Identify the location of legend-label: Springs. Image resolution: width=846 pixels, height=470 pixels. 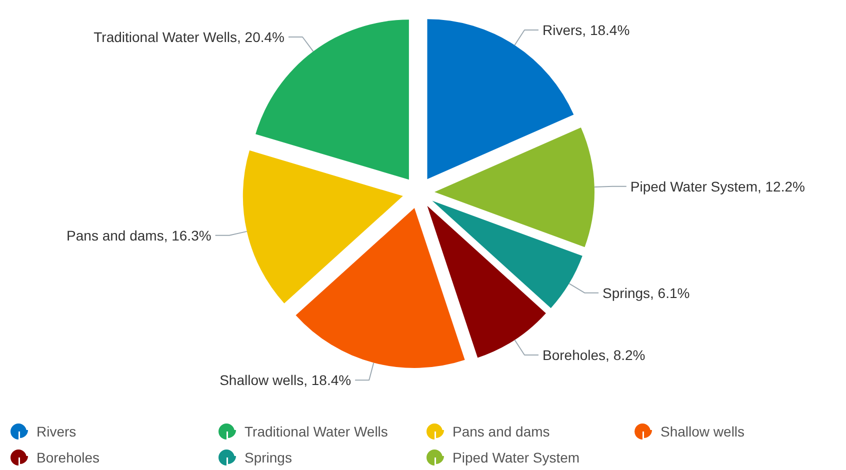
(268, 458).